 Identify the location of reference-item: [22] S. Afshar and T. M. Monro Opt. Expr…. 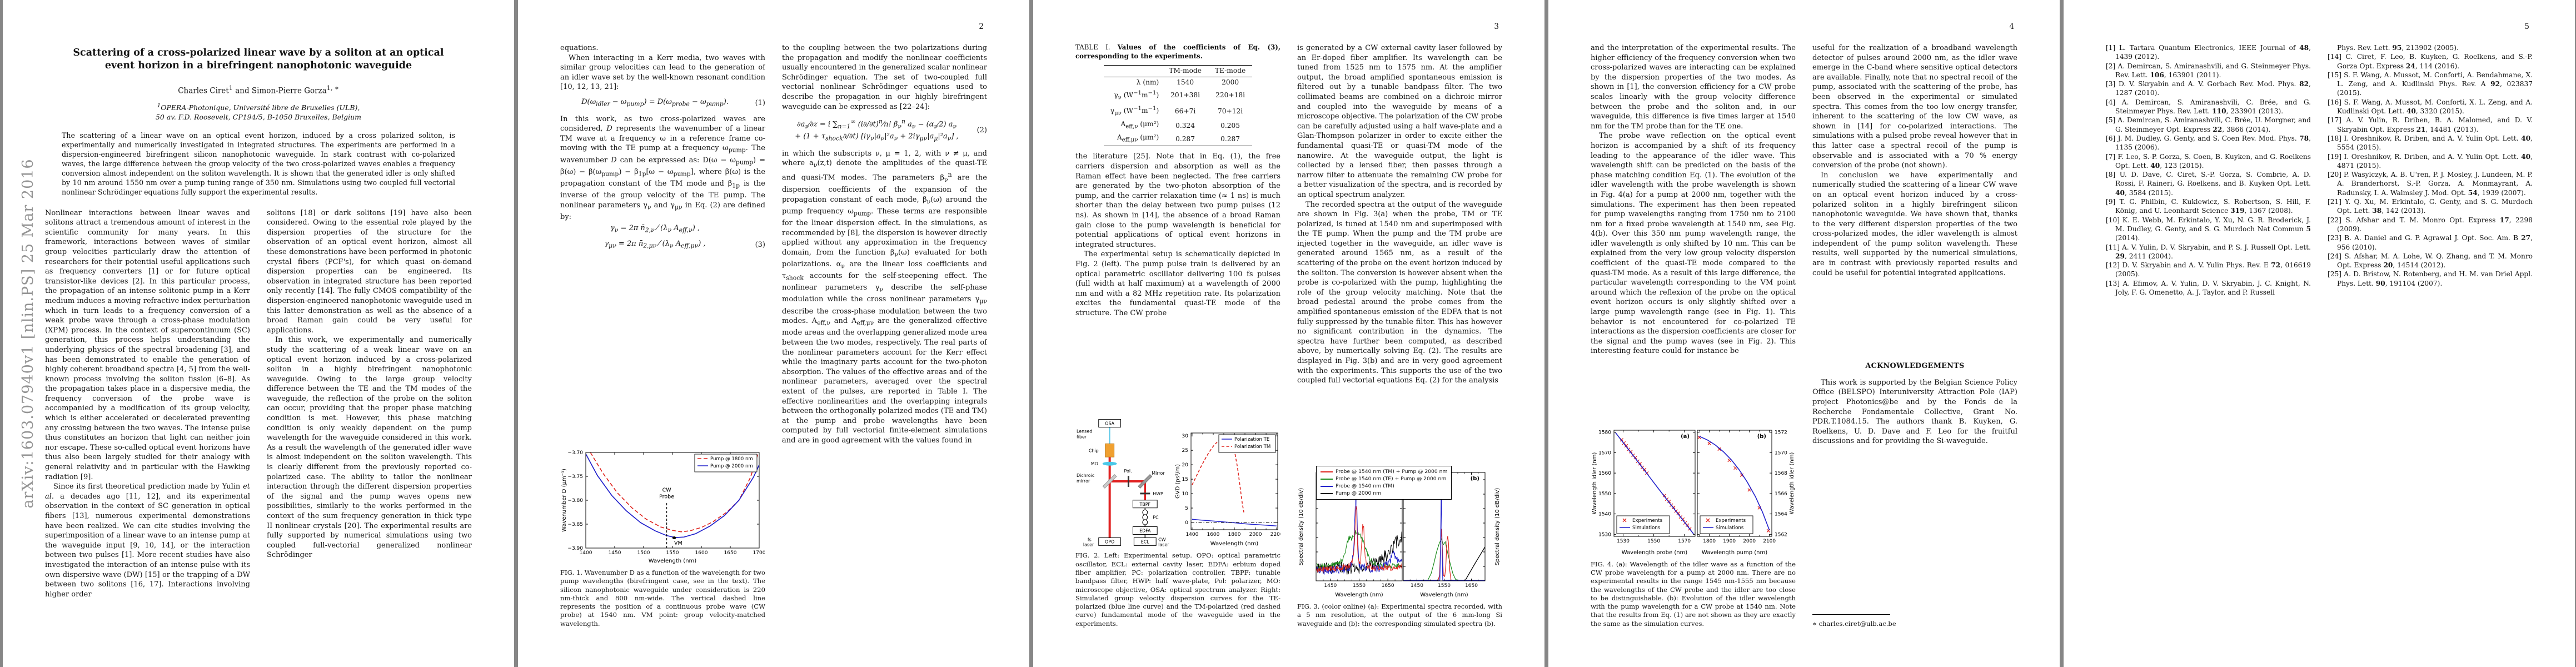
(2430, 224).